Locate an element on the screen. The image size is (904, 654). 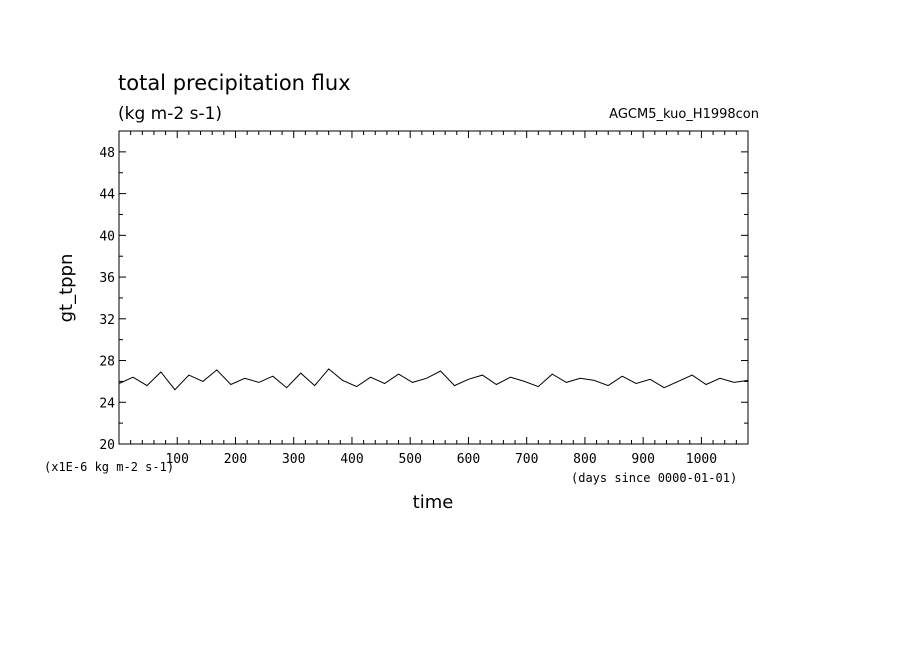
chart-subtitle: (kg m-2 s-1) is located at coordinates (170, 114).